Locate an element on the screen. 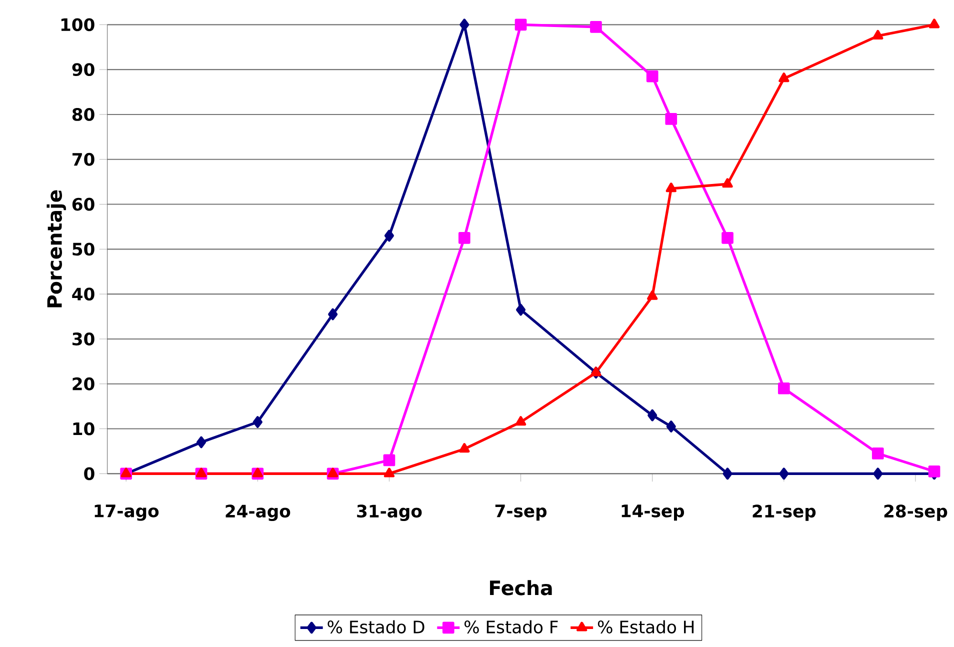 The height and width of the screenshot is (647, 954). y-tick-label: 40 is located at coordinates (83, 293).